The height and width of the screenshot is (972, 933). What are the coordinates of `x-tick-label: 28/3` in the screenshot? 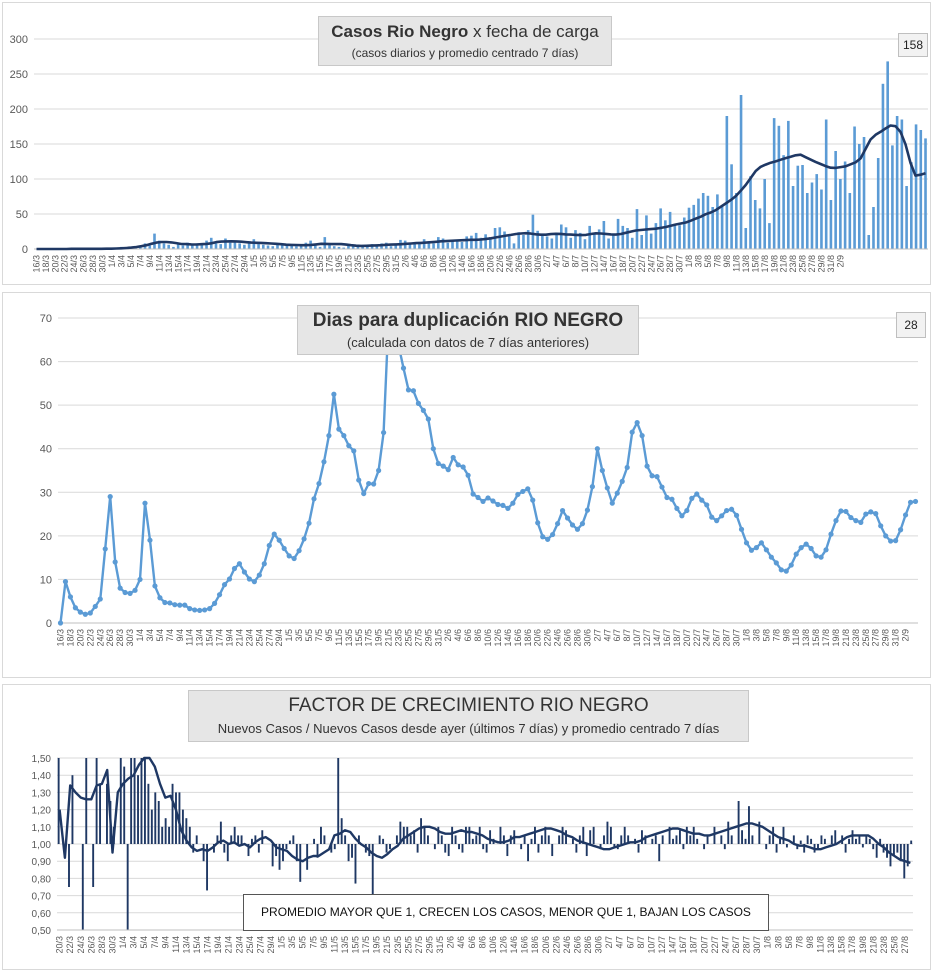 It's located at (120, 638).